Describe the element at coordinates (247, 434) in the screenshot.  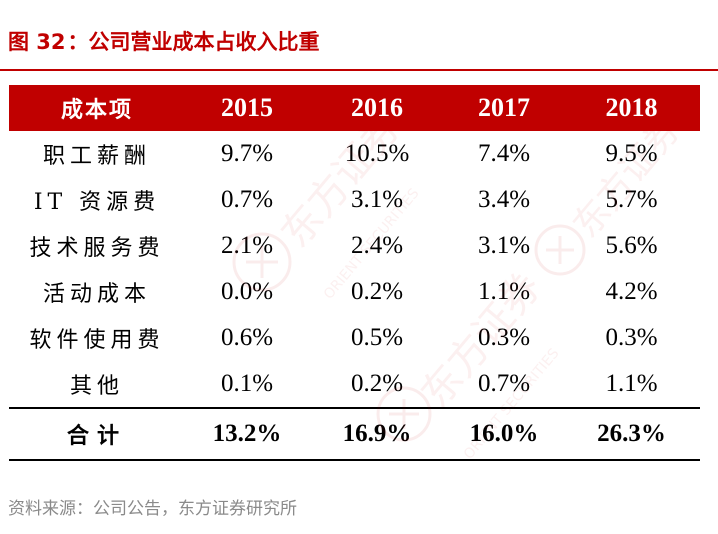
I see `total-value: 13.2%` at that location.